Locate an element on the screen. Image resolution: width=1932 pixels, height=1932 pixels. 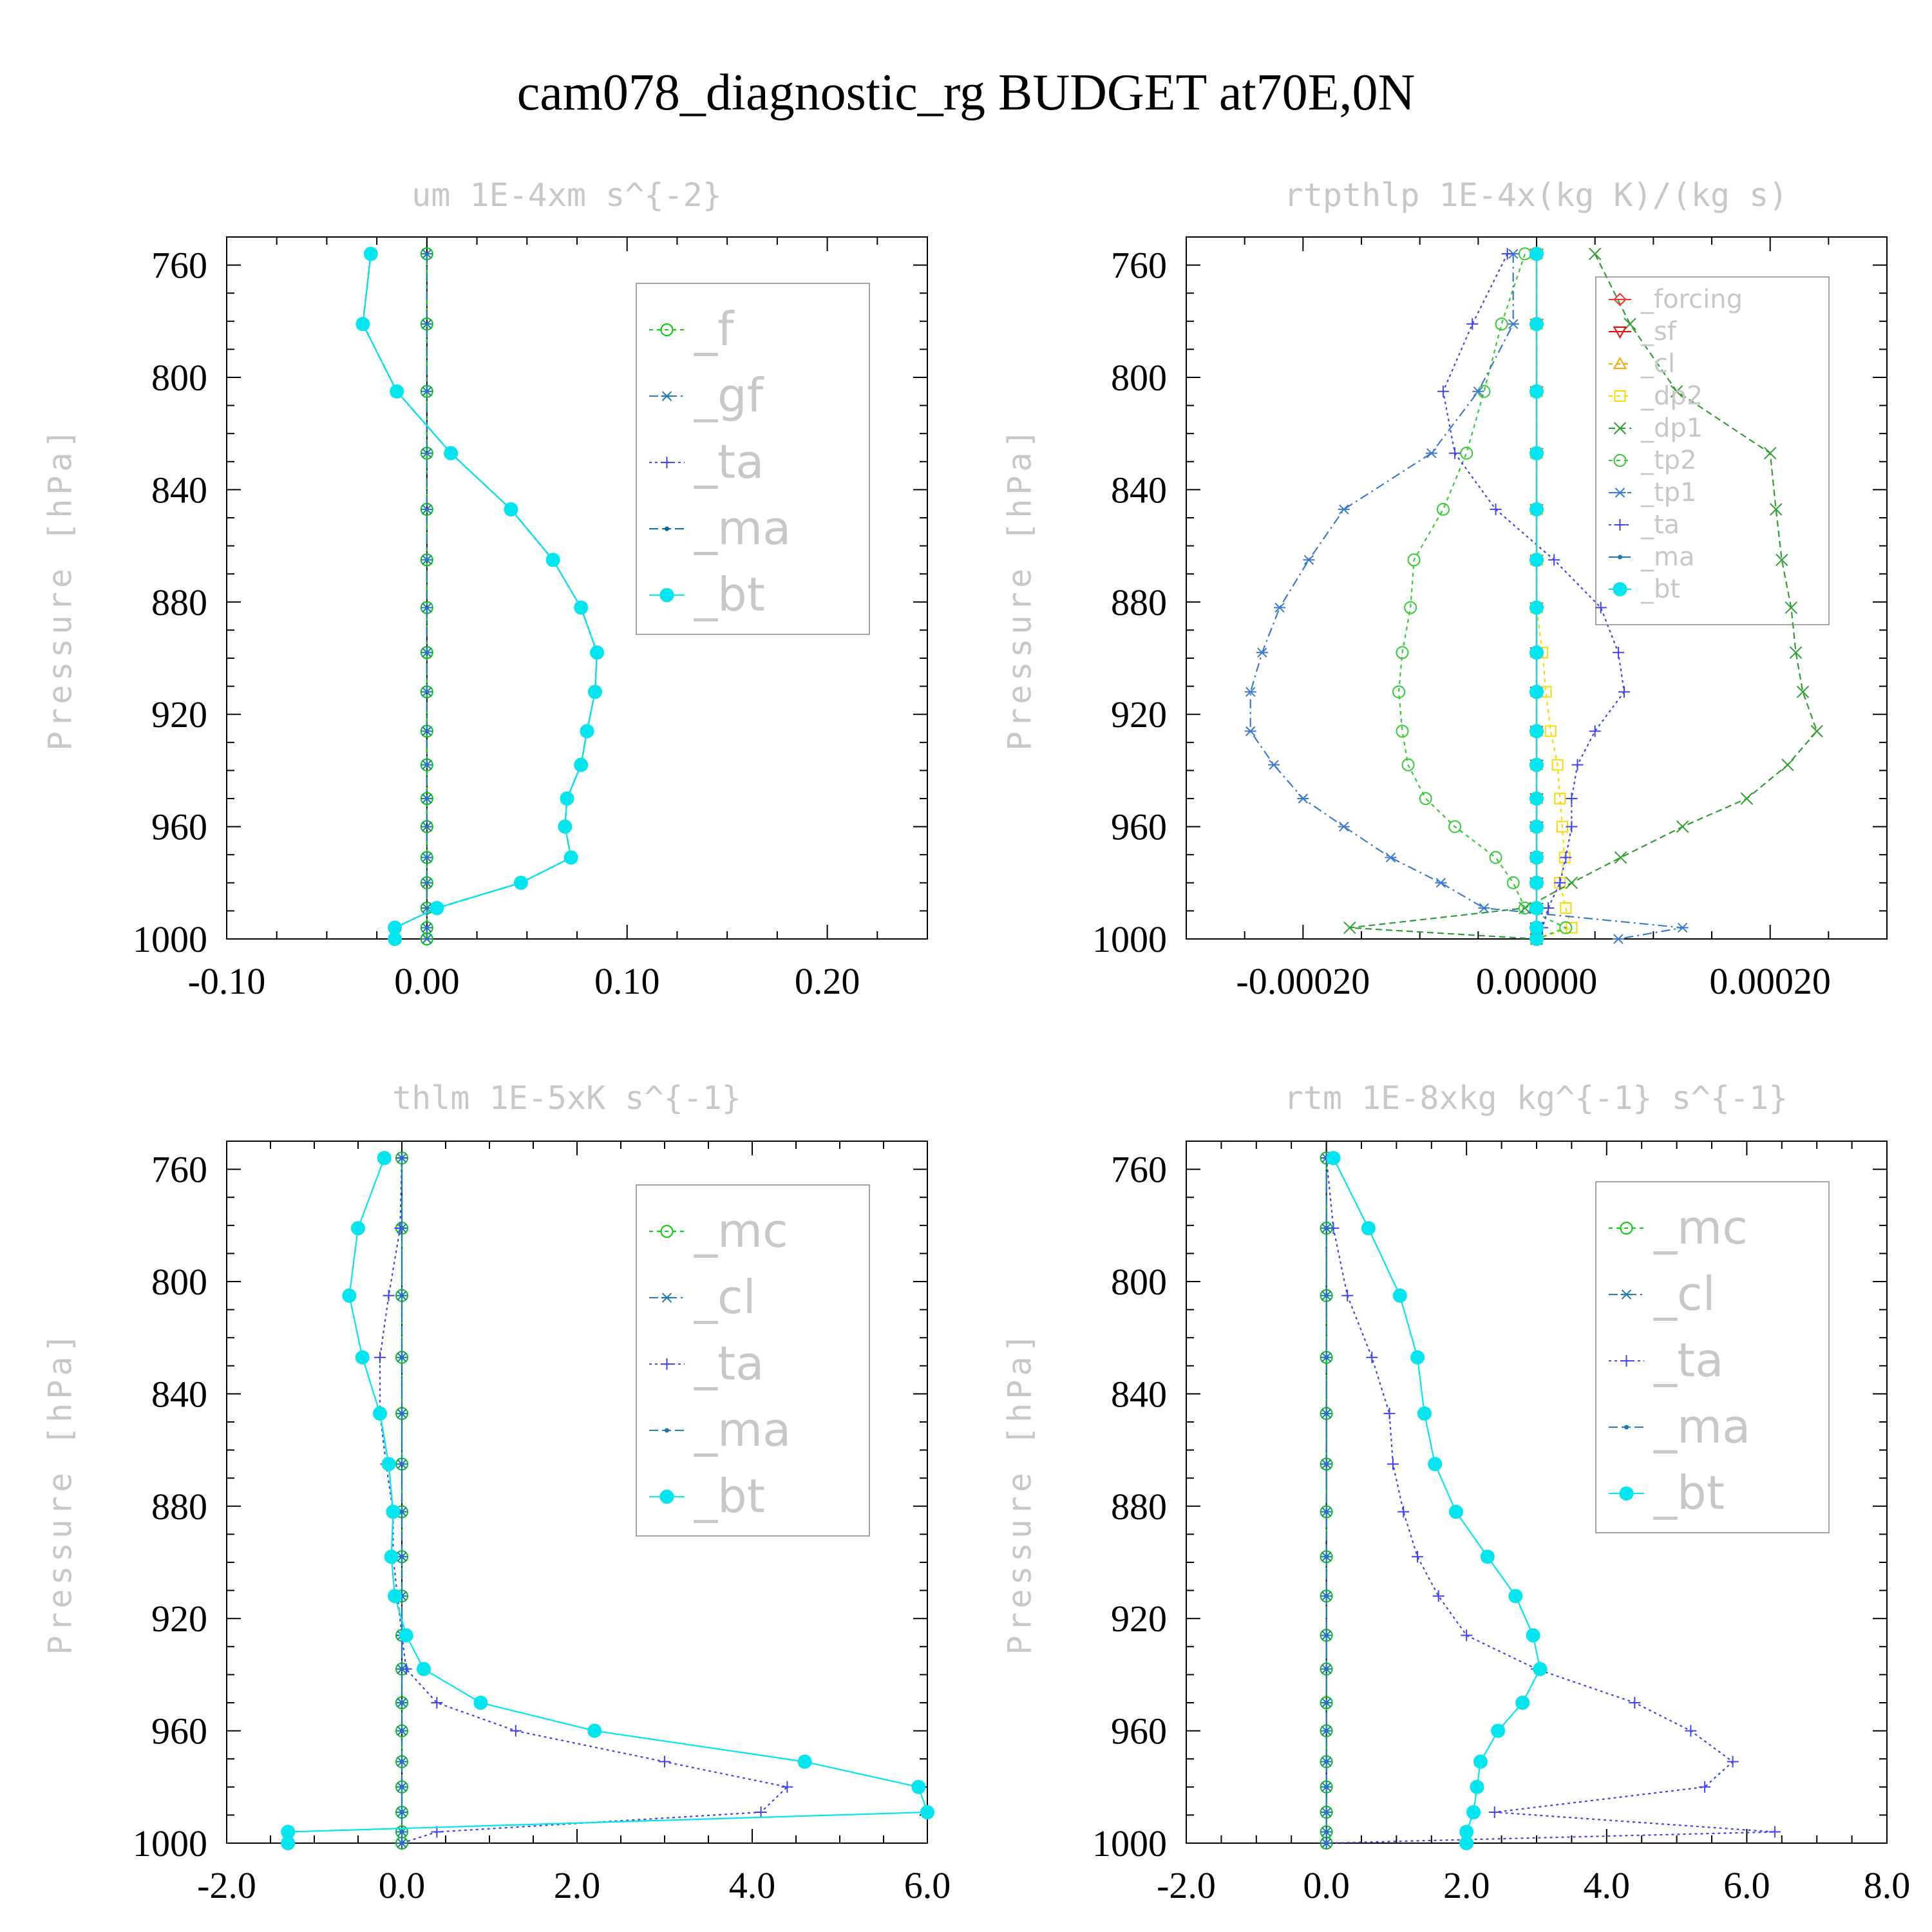
x-tick-label: 0.0 is located at coordinates (1326, 1885).